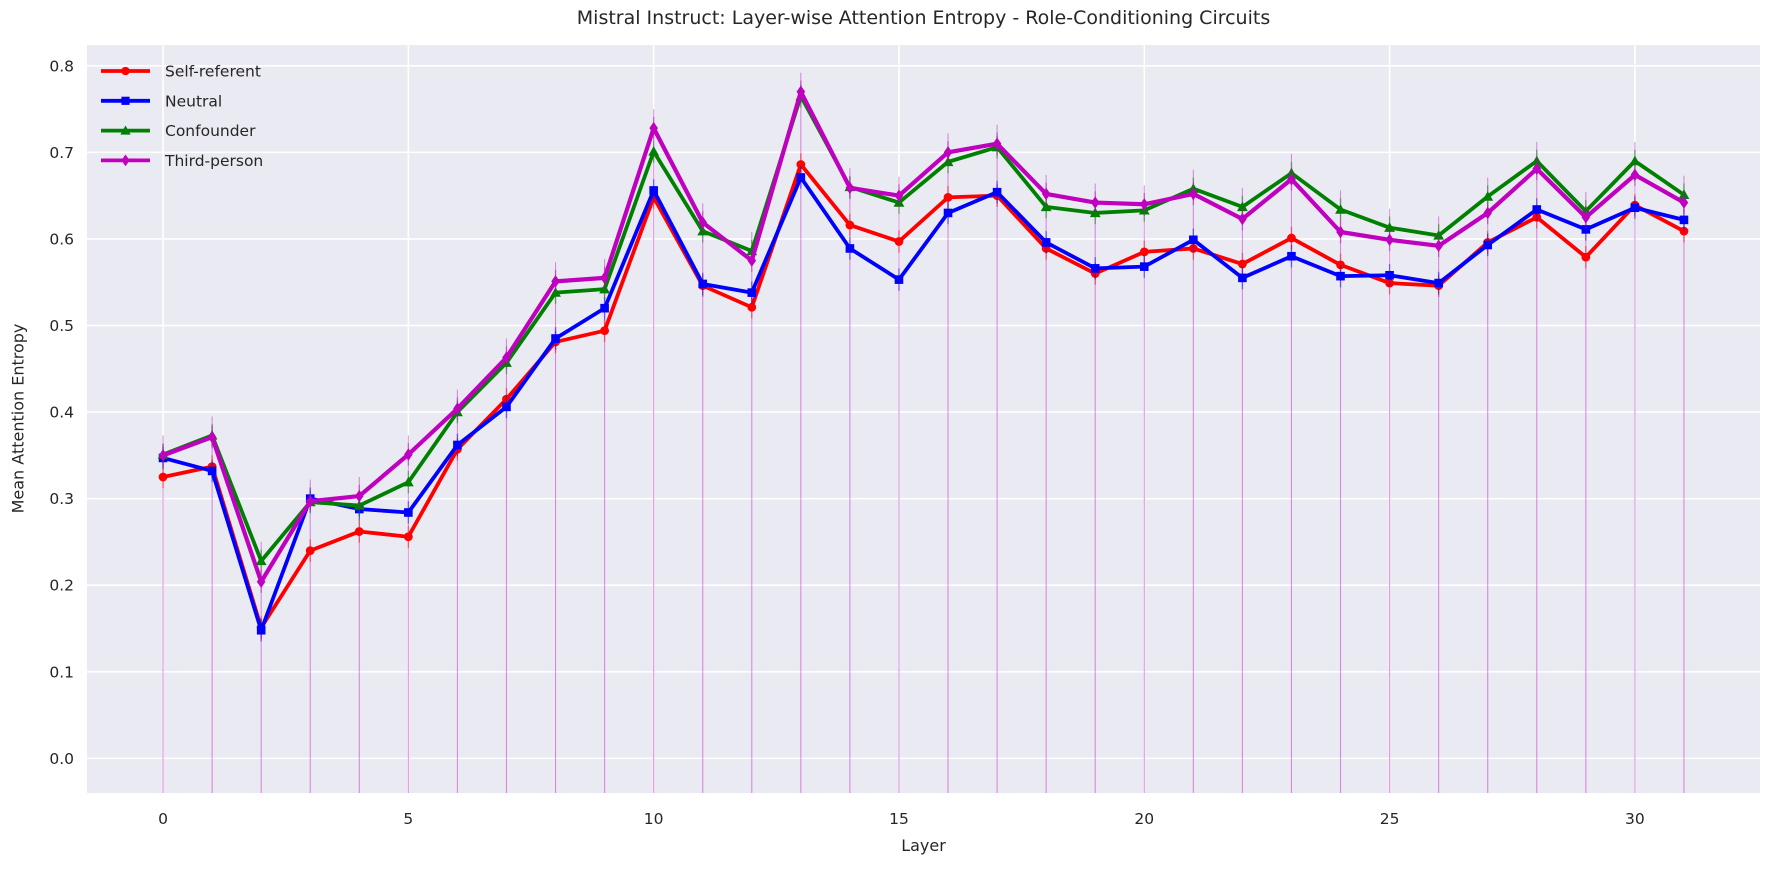  What do you see at coordinates (210, 131) in the screenshot?
I see `legend-label: Confounder` at bounding box center [210, 131].